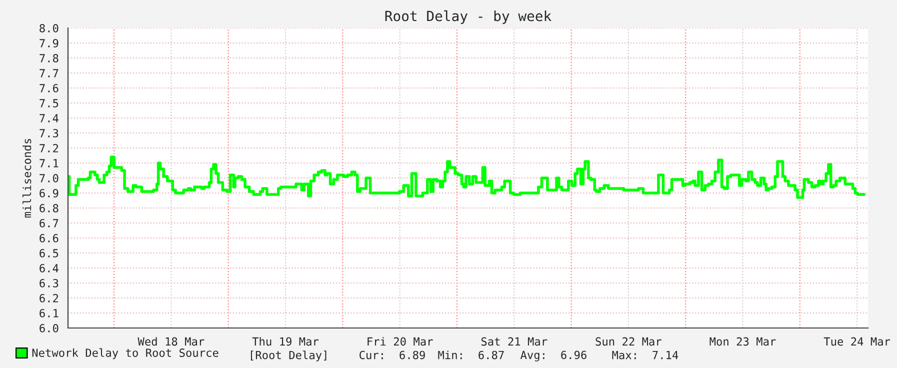  I want to click on text: Avg: 6.96, so click(553, 356).